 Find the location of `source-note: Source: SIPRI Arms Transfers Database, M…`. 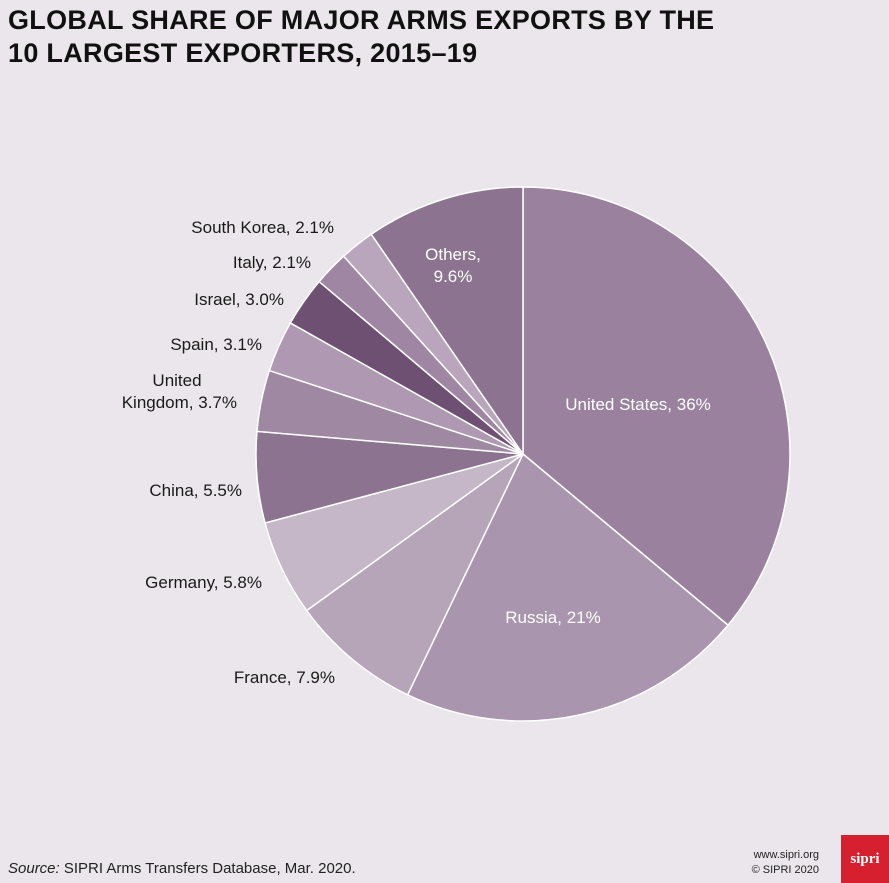

source-note: Source: SIPRI Arms Transfers Database, M… is located at coordinates (182, 868).